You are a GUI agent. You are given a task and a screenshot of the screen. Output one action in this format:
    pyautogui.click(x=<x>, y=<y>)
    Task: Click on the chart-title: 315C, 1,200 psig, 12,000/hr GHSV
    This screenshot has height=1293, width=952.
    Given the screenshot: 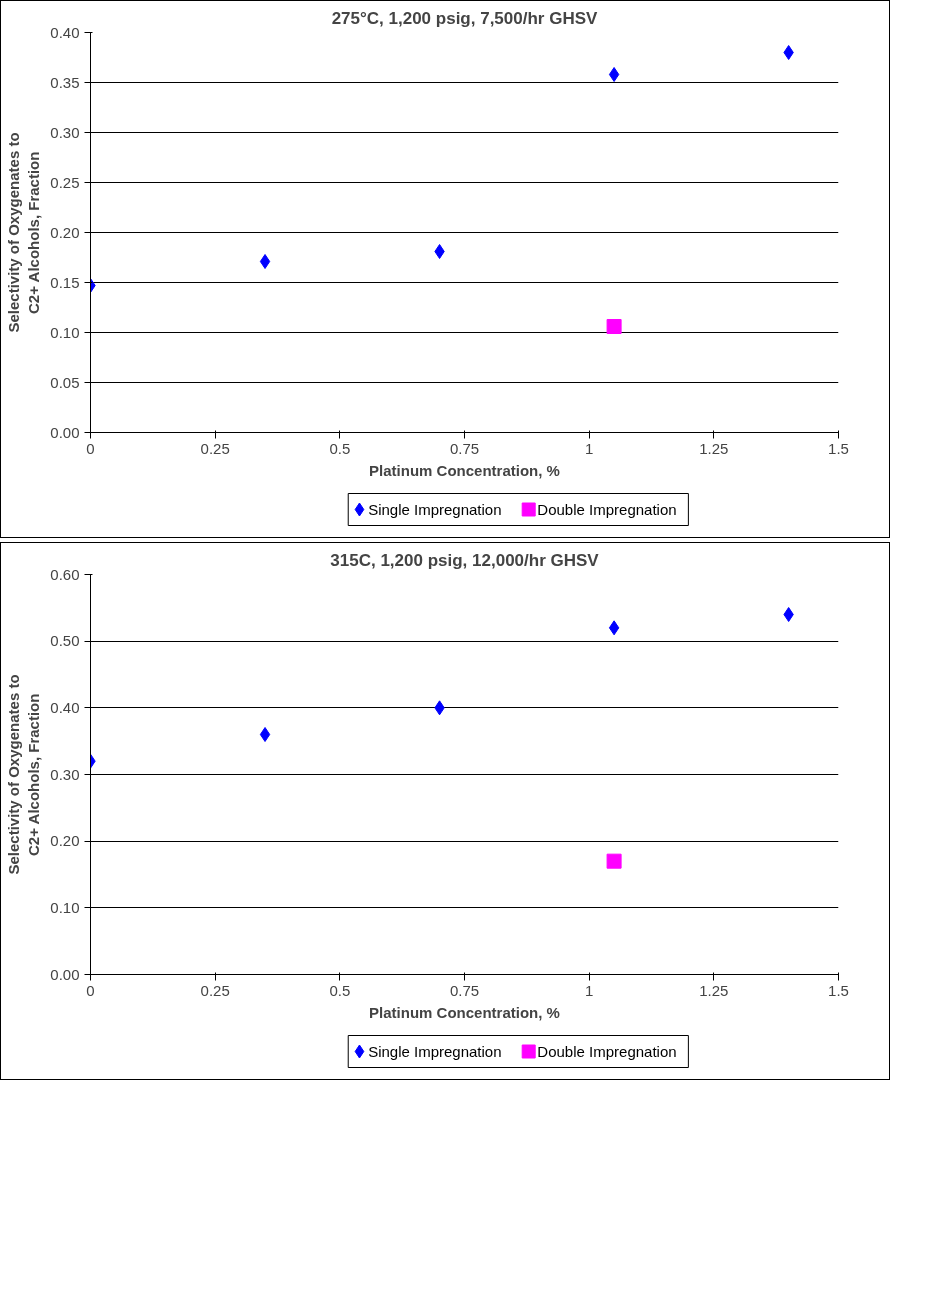 What is the action you would take?
    pyautogui.click(x=465, y=560)
    